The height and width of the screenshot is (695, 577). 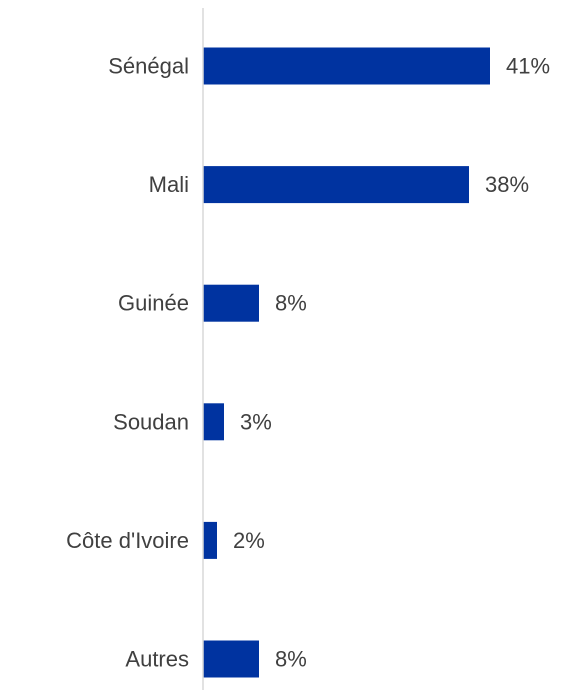 What do you see at coordinates (528, 66) in the screenshot?
I see `value-label: 41%` at bounding box center [528, 66].